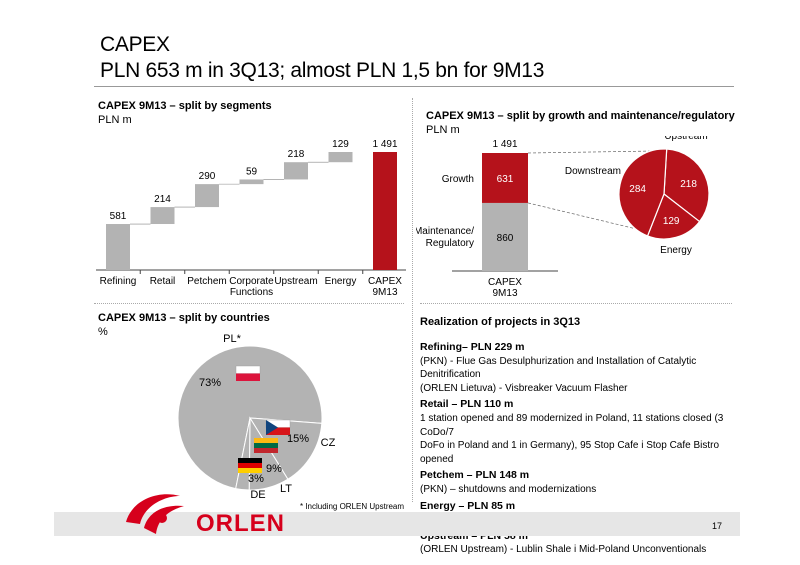 The width and height of the screenshot is (800, 565). Describe the element at coordinates (272, 427) in the screenshot. I see `flag-triangle` at that location.